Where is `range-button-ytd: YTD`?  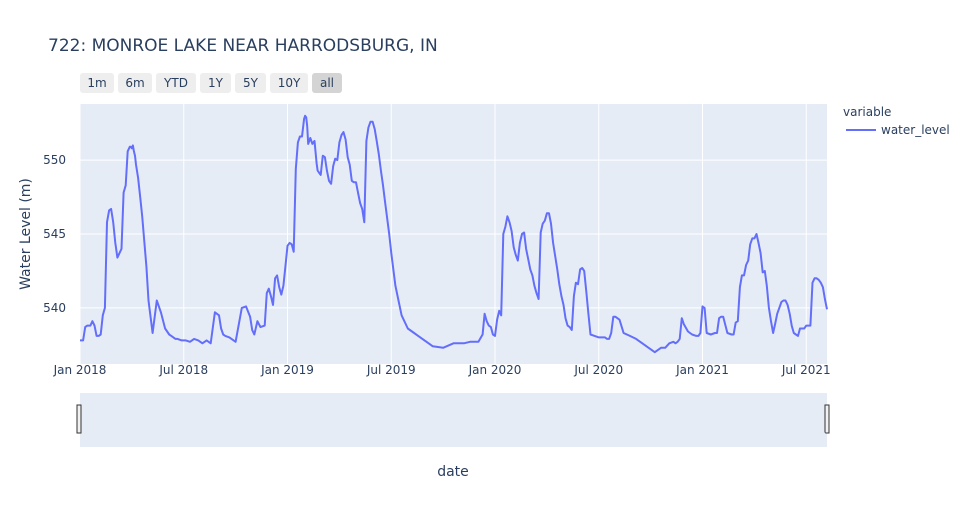
range-button-ytd: YTD is located at coordinates (176, 83).